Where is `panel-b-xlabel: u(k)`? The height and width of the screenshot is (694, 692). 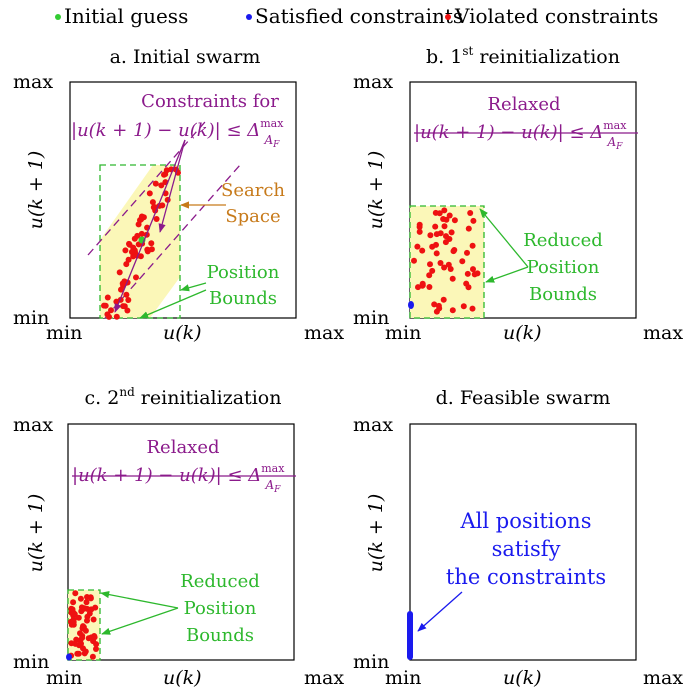
panel-b-xlabel: u(k) is located at coordinates (522, 333).